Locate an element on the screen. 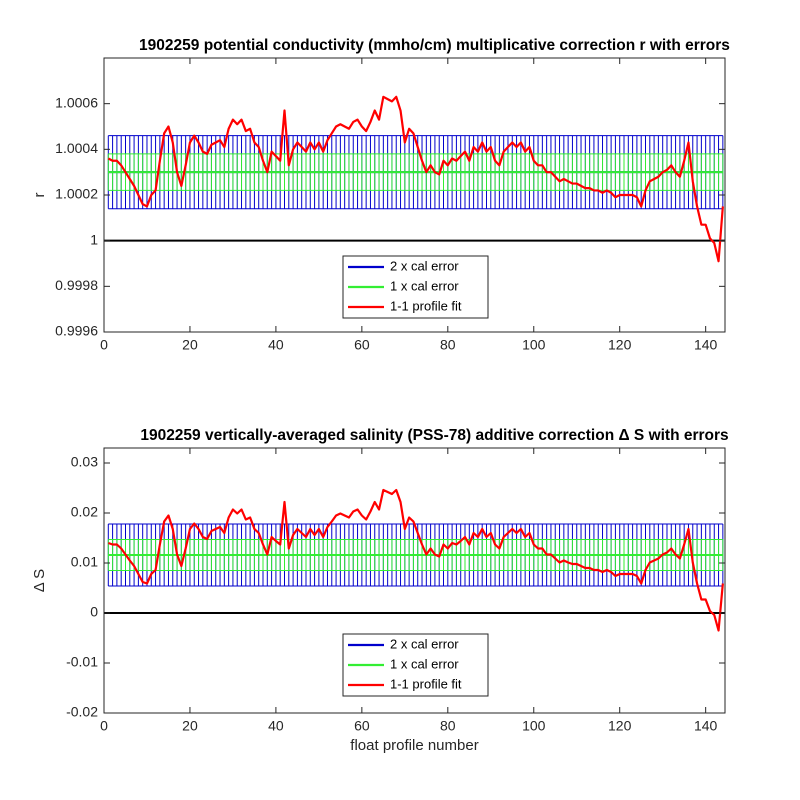  x-axis-label: float profile number is located at coordinates (414, 745).